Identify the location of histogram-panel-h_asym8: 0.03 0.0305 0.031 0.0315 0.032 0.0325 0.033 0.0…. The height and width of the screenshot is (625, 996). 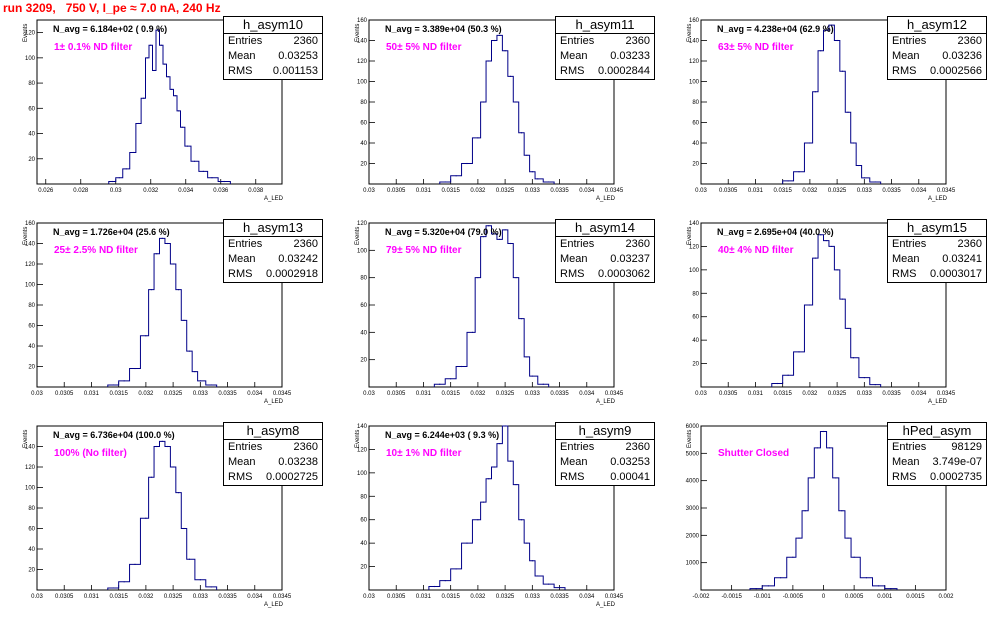
(166, 521).